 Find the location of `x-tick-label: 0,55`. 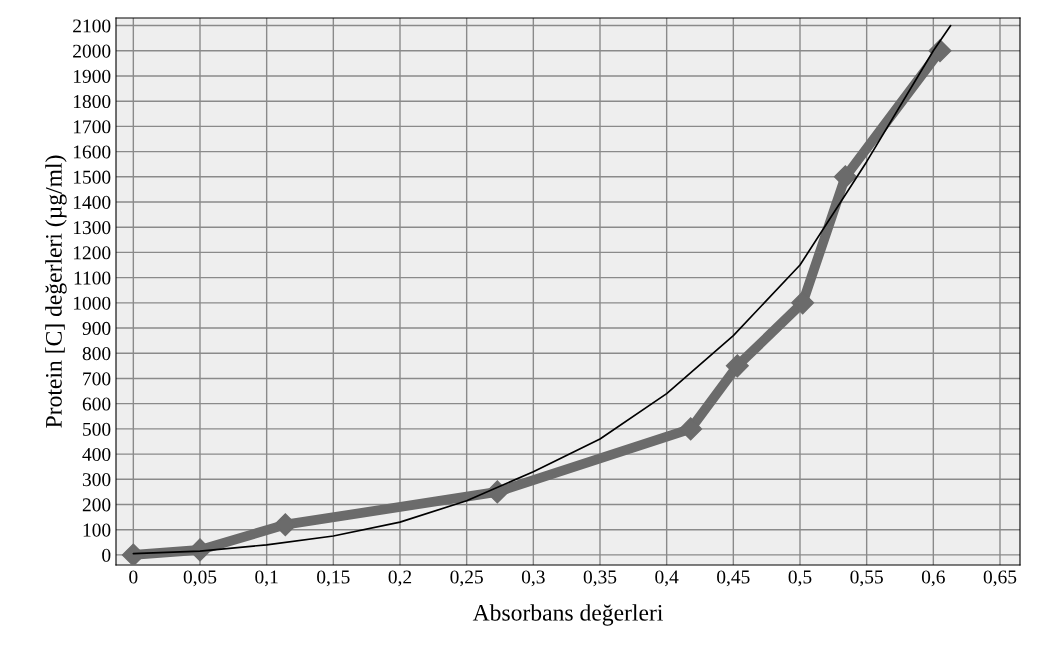

x-tick-label: 0,55 is located at coordinates (866, 578).